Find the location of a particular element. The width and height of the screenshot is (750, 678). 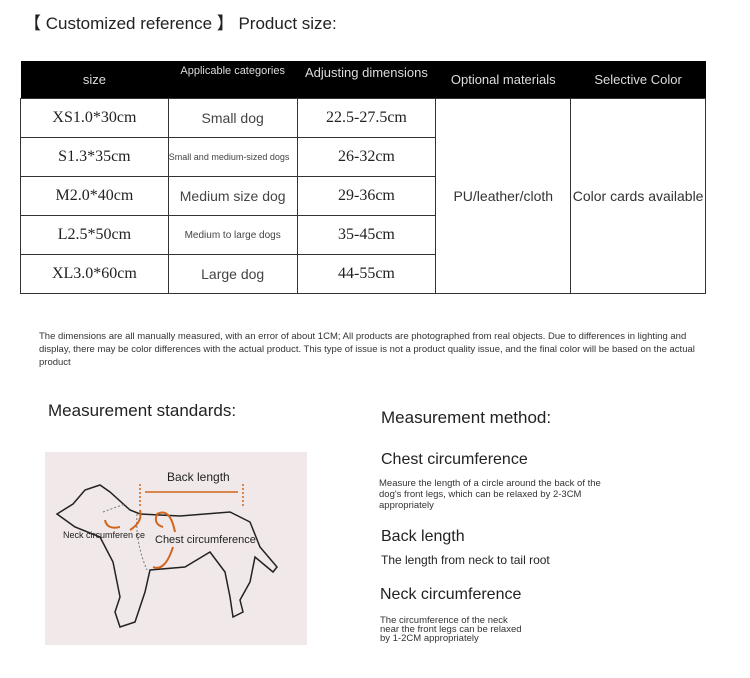

chest-heading: Chest circumference is located at coordinates (454, 459).